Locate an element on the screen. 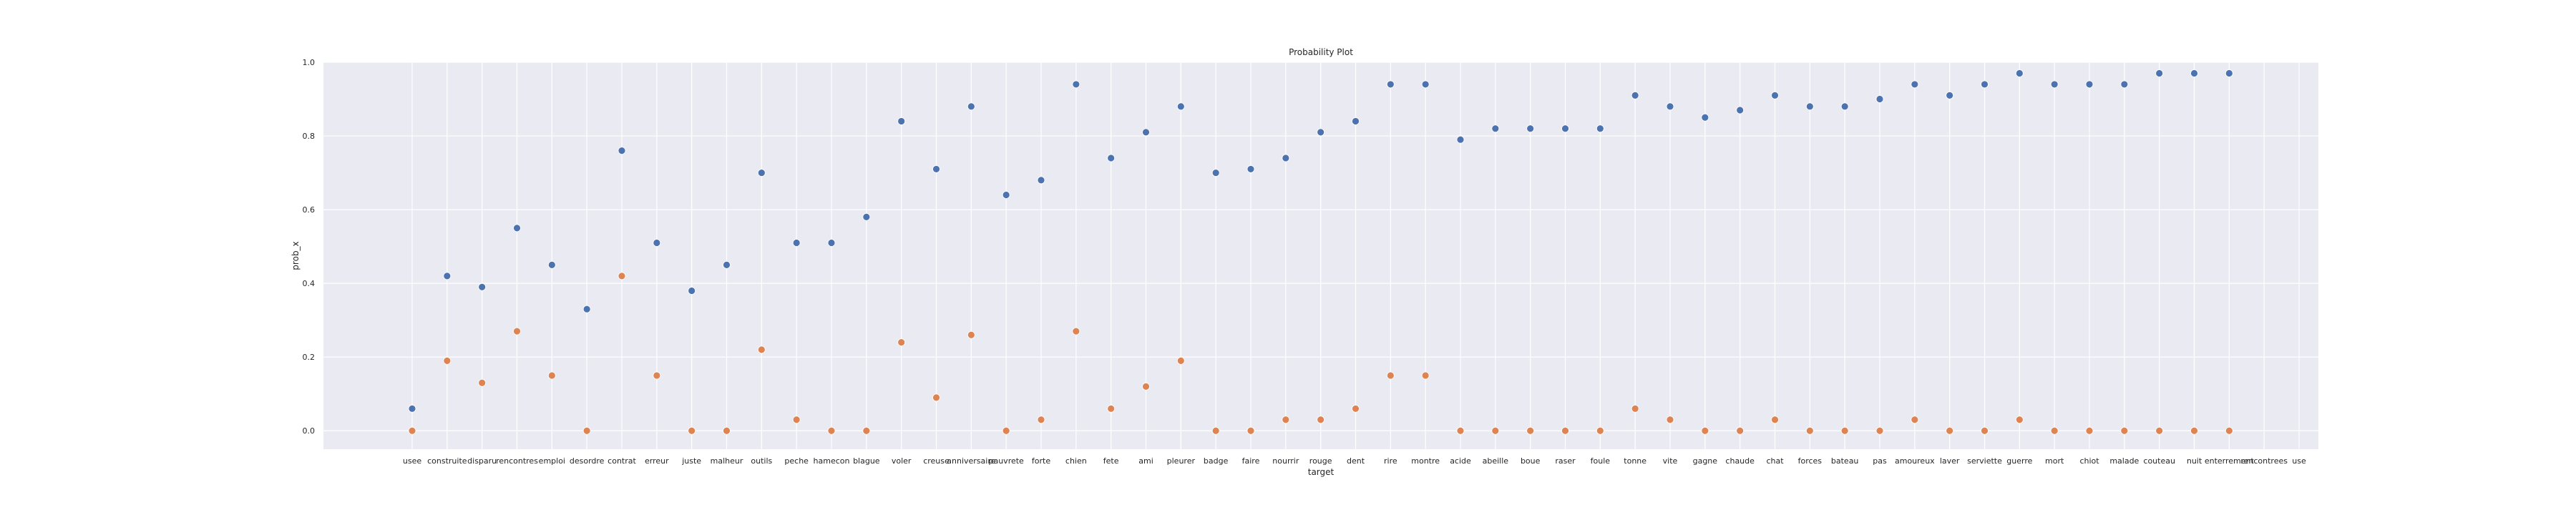 The image size is (2576, 515). x-tick-label: peche is located at coordinates (796, 461).